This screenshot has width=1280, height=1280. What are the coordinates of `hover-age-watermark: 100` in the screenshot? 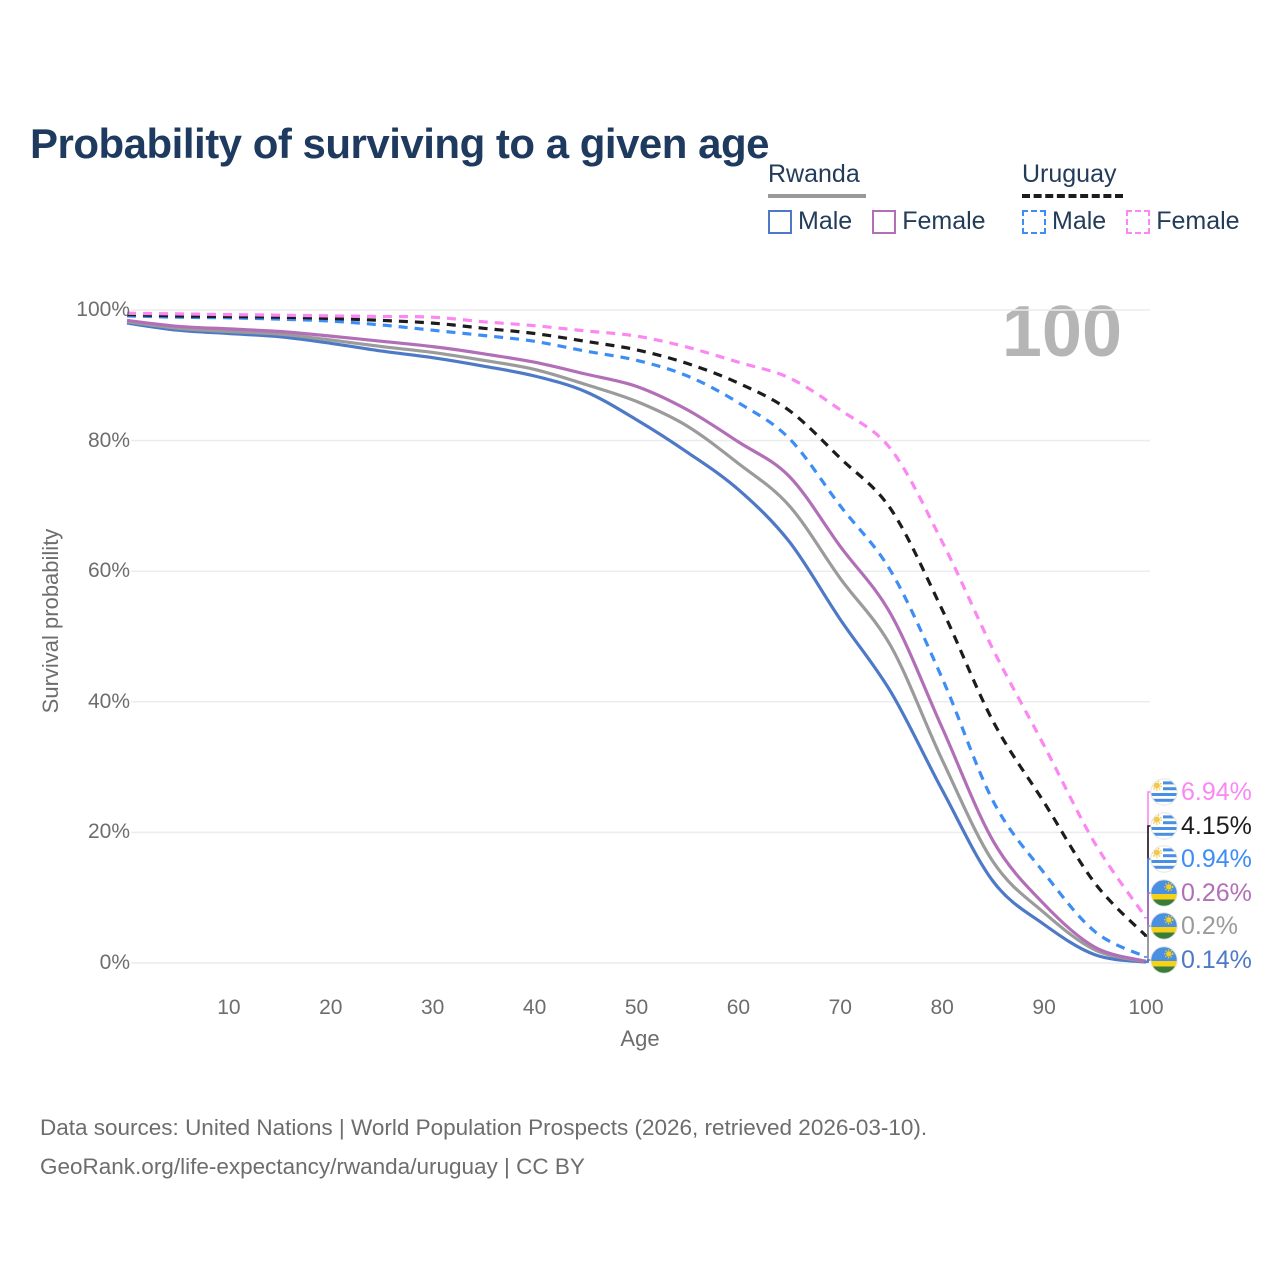 It's located at (1061, 332).